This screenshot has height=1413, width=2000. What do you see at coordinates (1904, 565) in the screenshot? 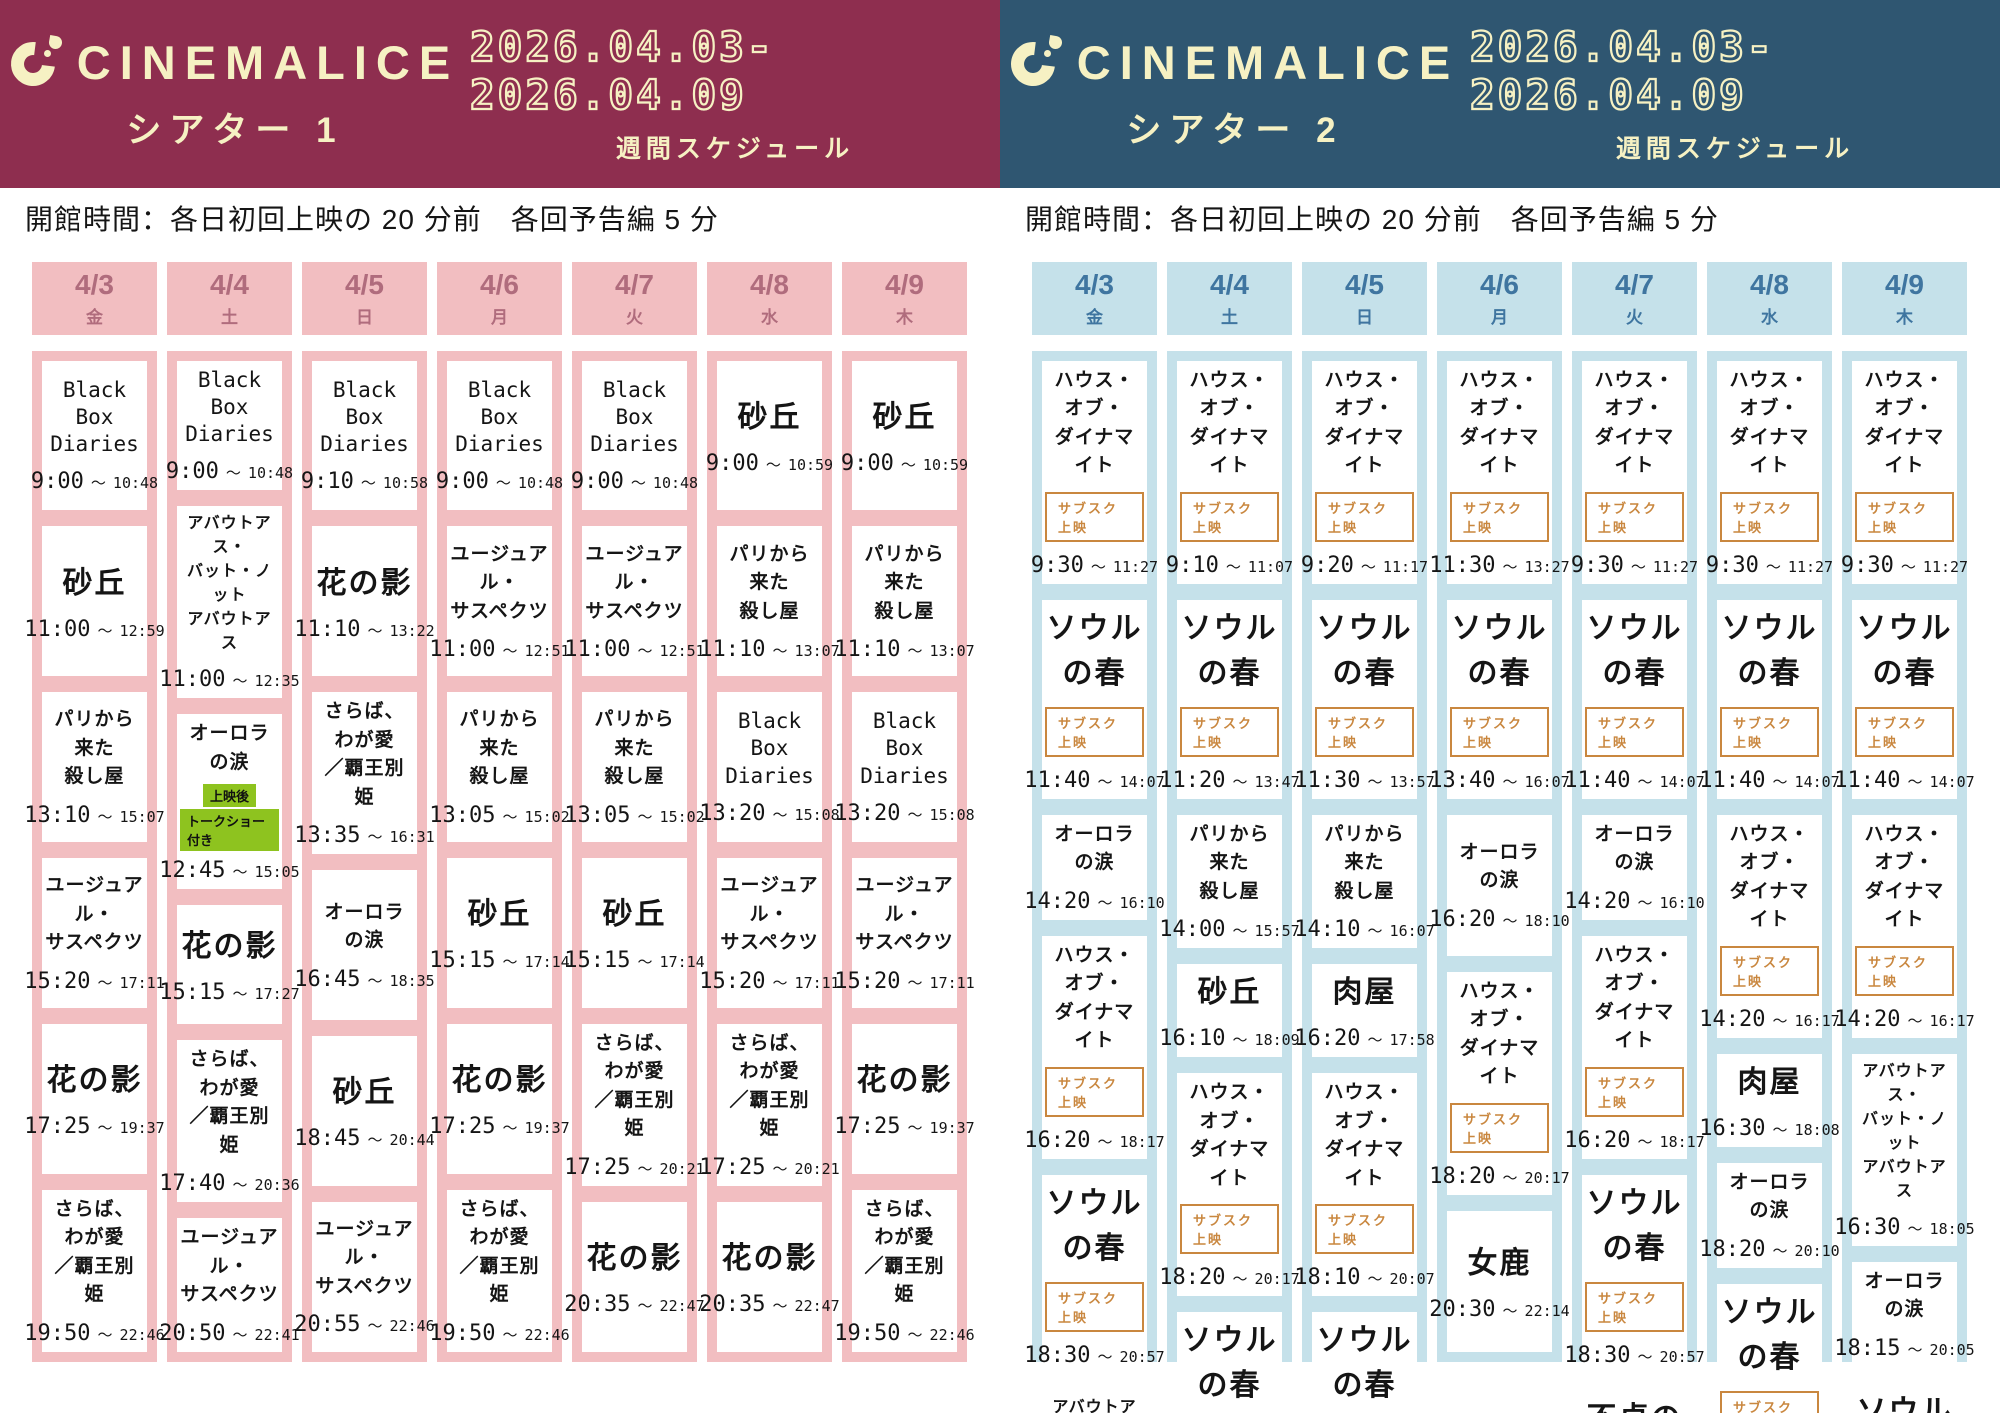
I see `show-time: 9:30 ～ 11:27` at bounding box center [1904, 565].